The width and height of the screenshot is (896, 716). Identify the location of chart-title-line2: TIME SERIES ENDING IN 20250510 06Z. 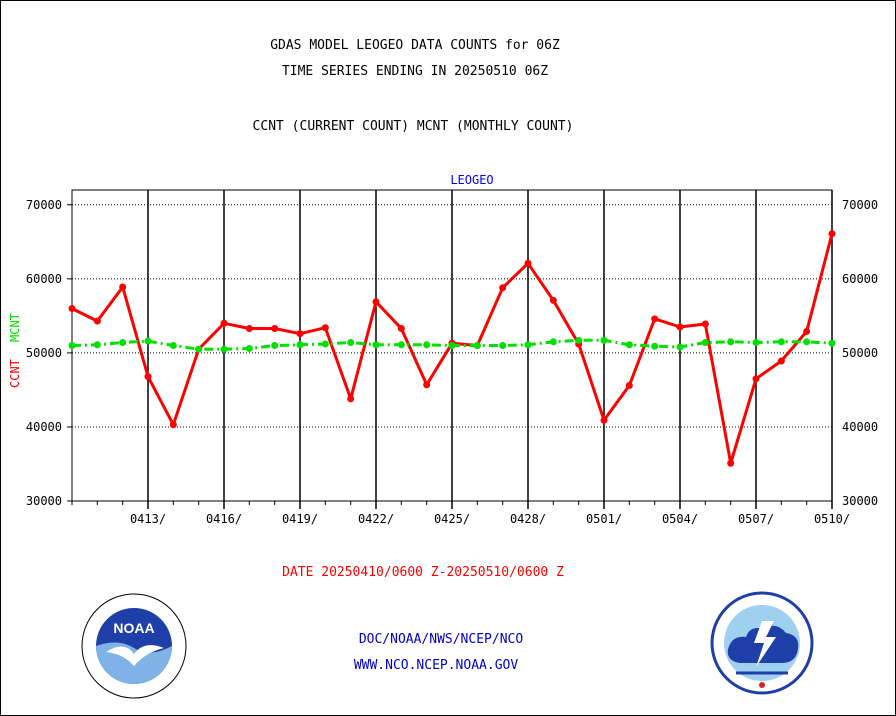
(415, 71).